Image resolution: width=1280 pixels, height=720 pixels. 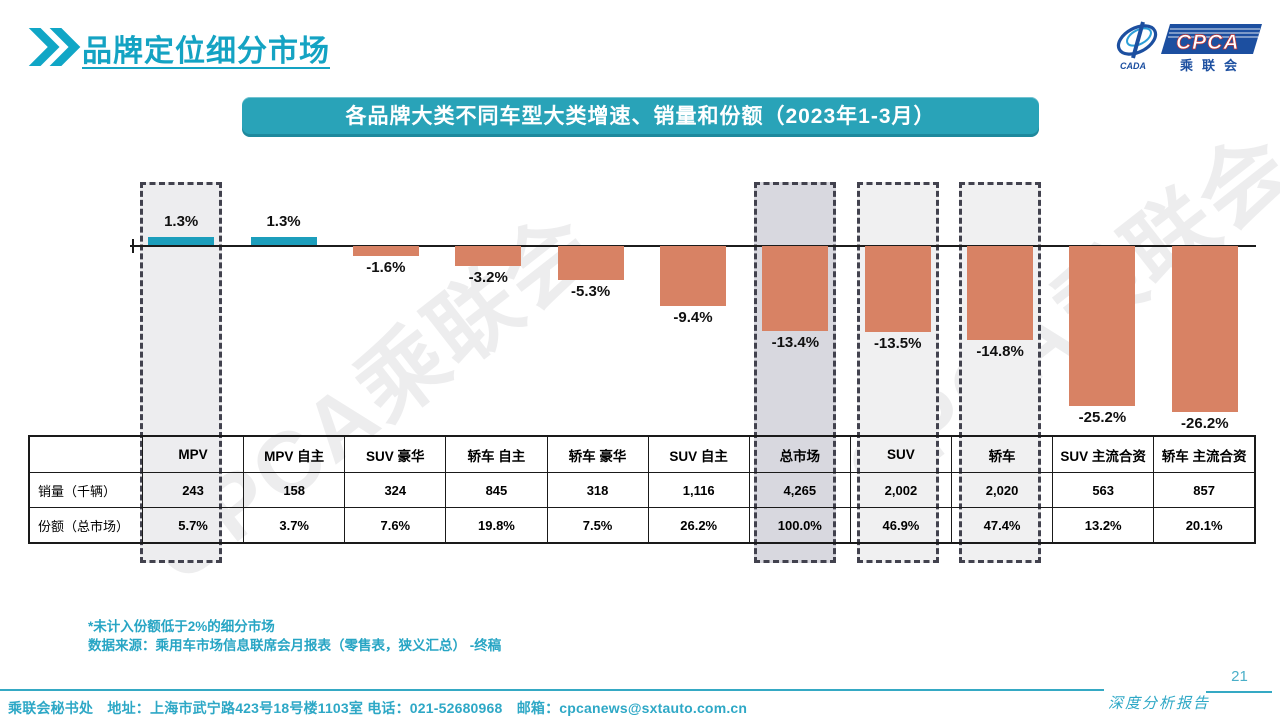 I want to click on bar-value-label-col-6: -9.4%, so click(x=693, y=317).